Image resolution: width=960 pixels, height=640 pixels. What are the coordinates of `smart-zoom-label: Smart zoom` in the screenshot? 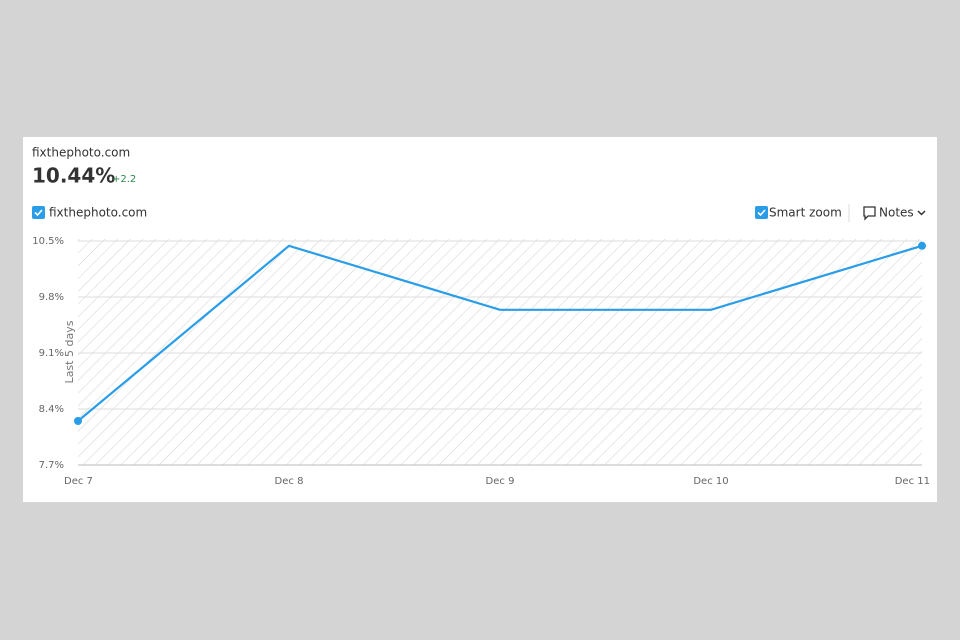 It's located at (805, 213).